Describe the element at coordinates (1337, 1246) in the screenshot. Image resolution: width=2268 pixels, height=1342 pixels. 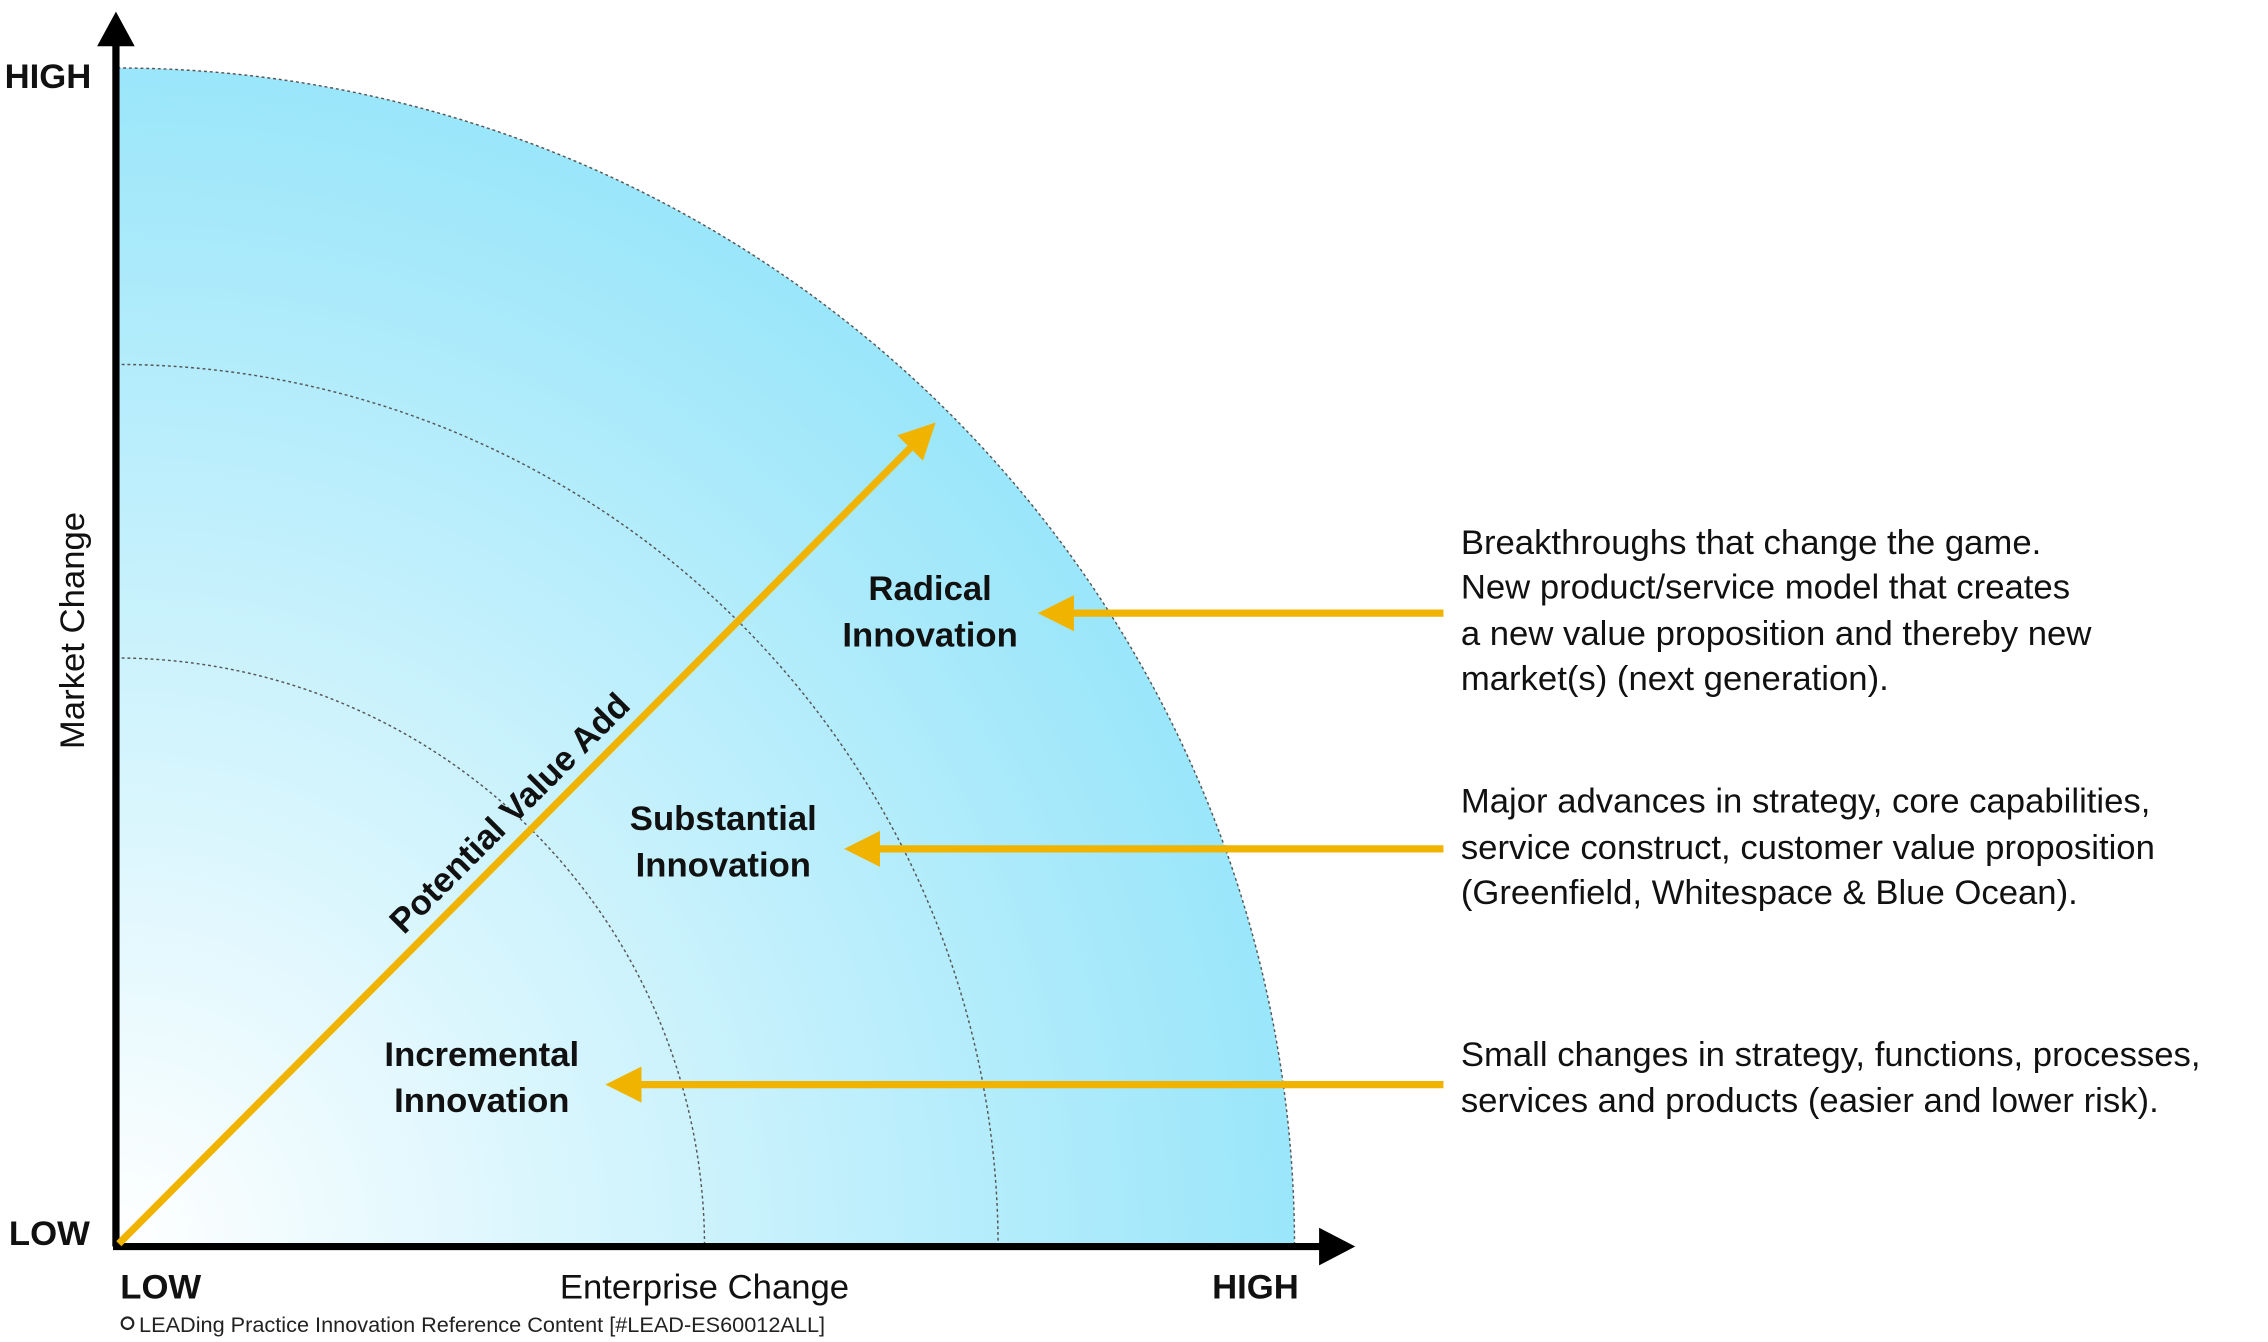
I see `x-axis-arrow` at that location.